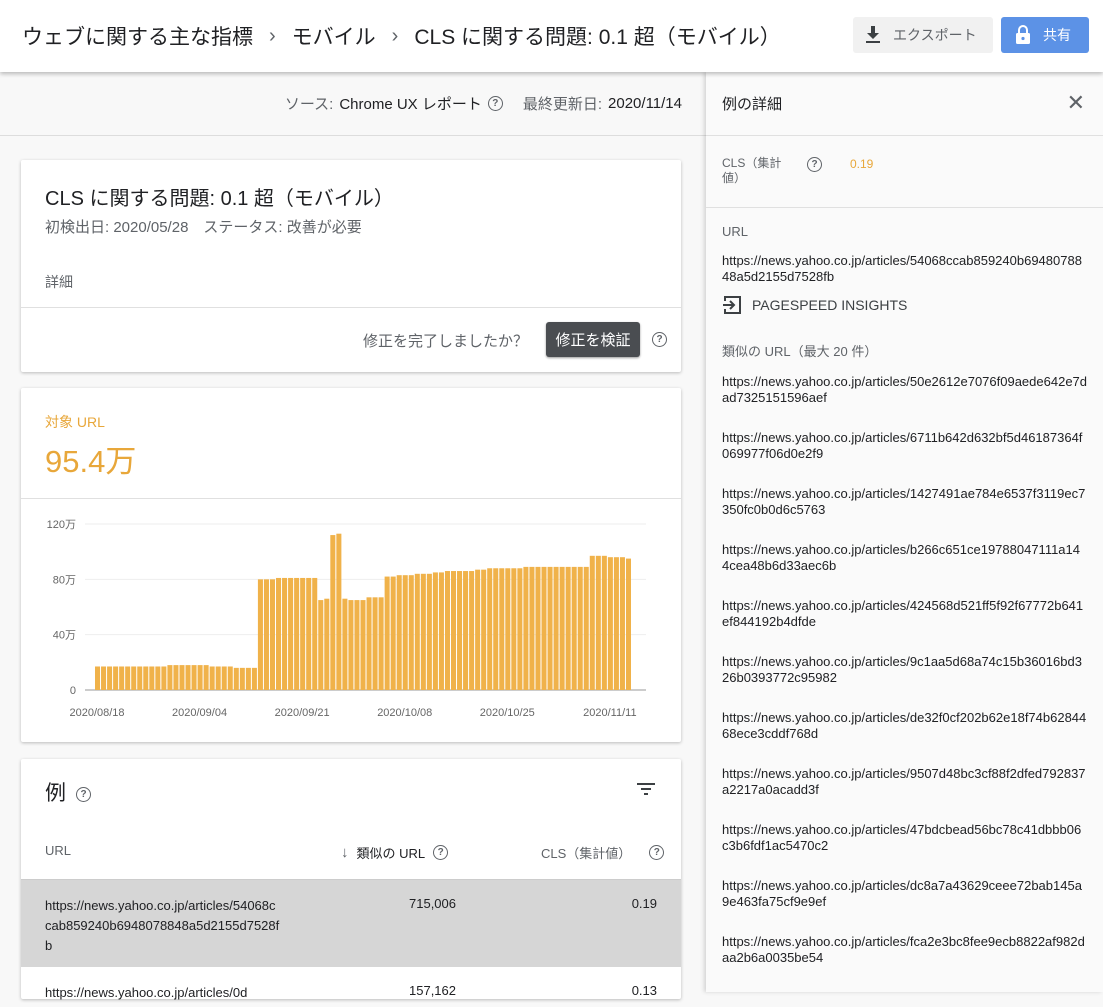  What do you see at coordinates (61, 525) in the screenshot?
I see `y-tick-label: 120万` at bounding box center [61, 525].